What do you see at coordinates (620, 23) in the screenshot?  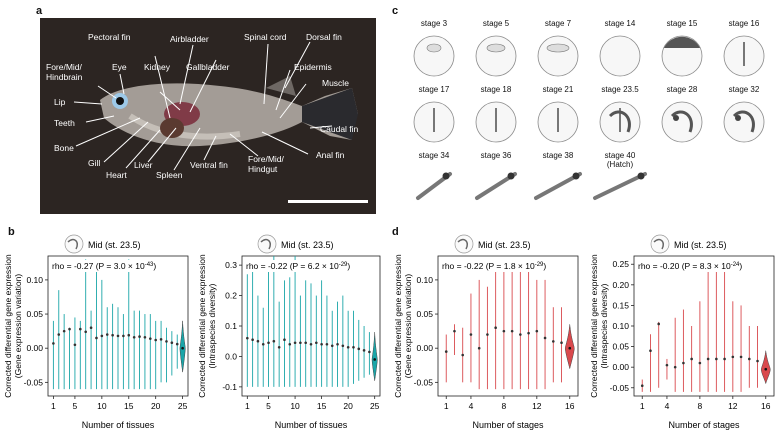 I see `stage-label: stage 14` at bounding box center [620, 23].